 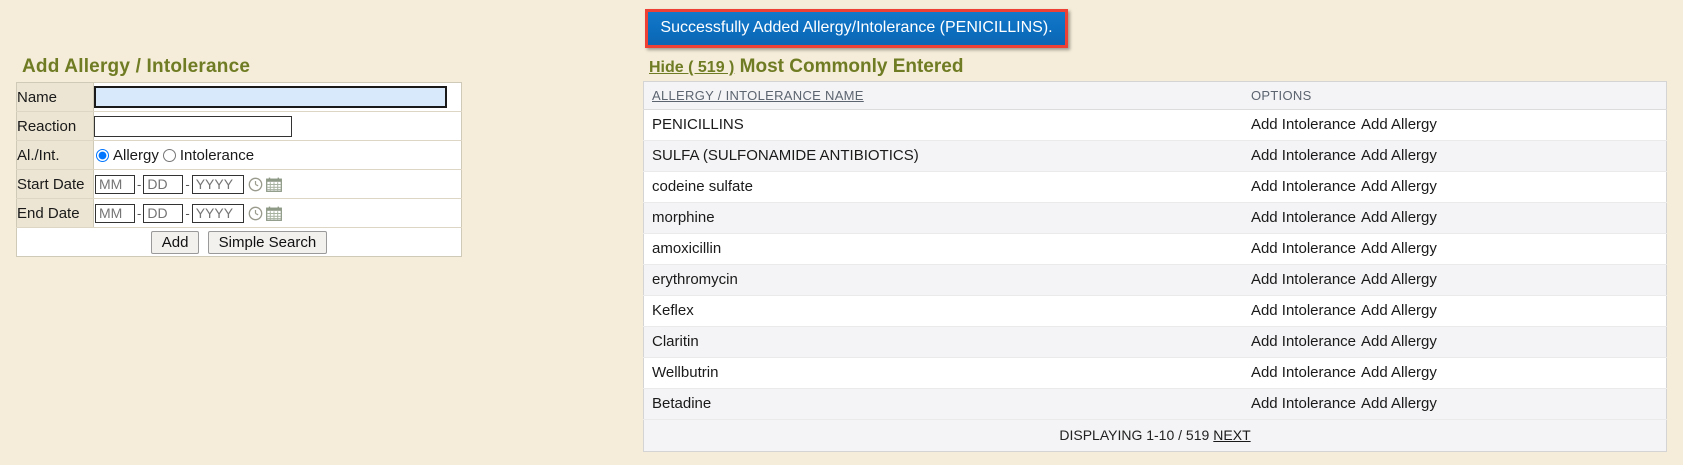 What do you see at coordinates (943, 280) in the screenshot?
I see `allergy-name-cell: erythromycin` at bounding box center [943, 280].